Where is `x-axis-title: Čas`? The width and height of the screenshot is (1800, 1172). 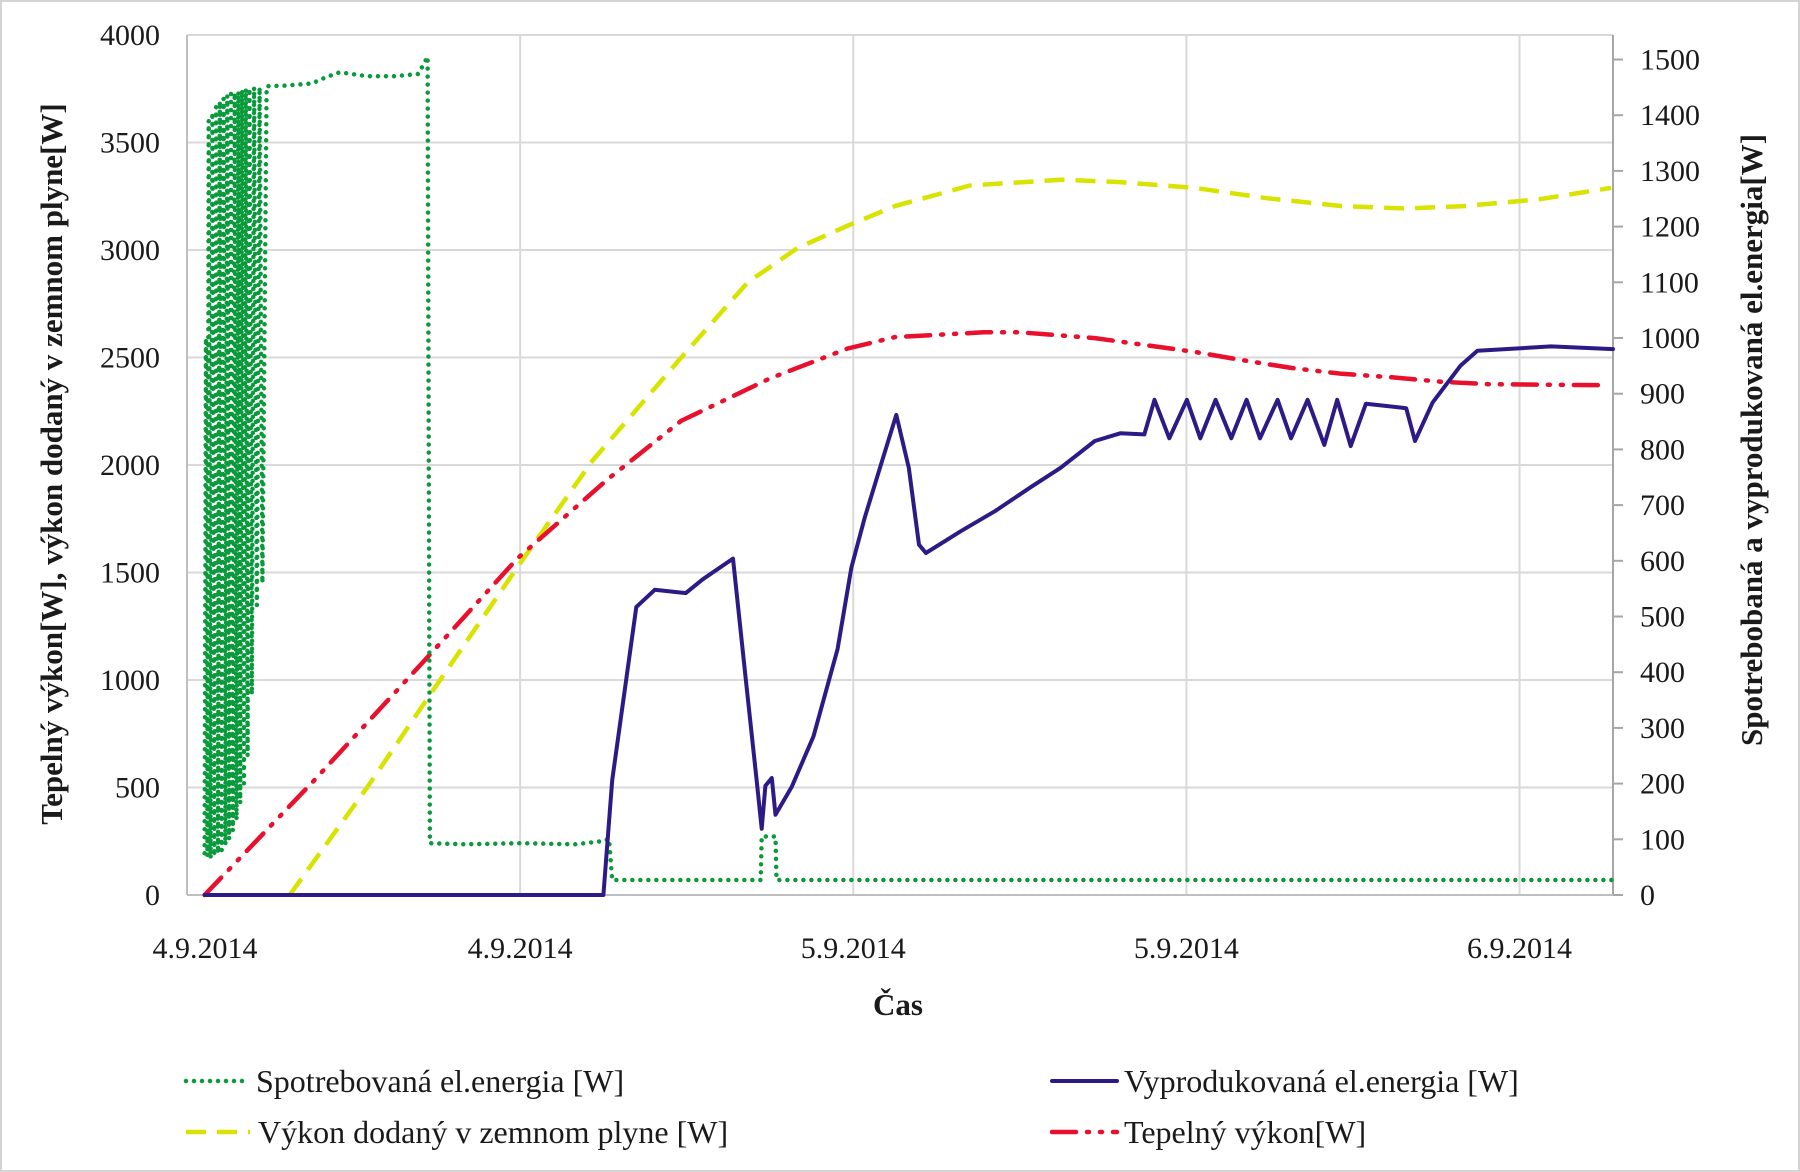 x-axis-title: Čas is located at coordinates (898, 1004).